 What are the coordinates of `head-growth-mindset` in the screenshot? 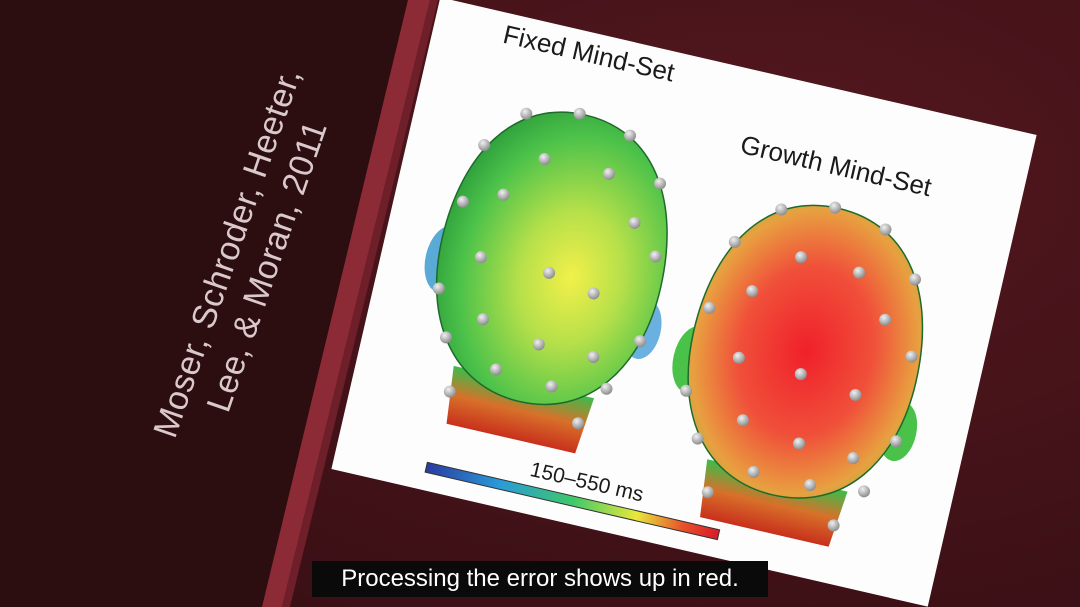 It's located at (798, 374).